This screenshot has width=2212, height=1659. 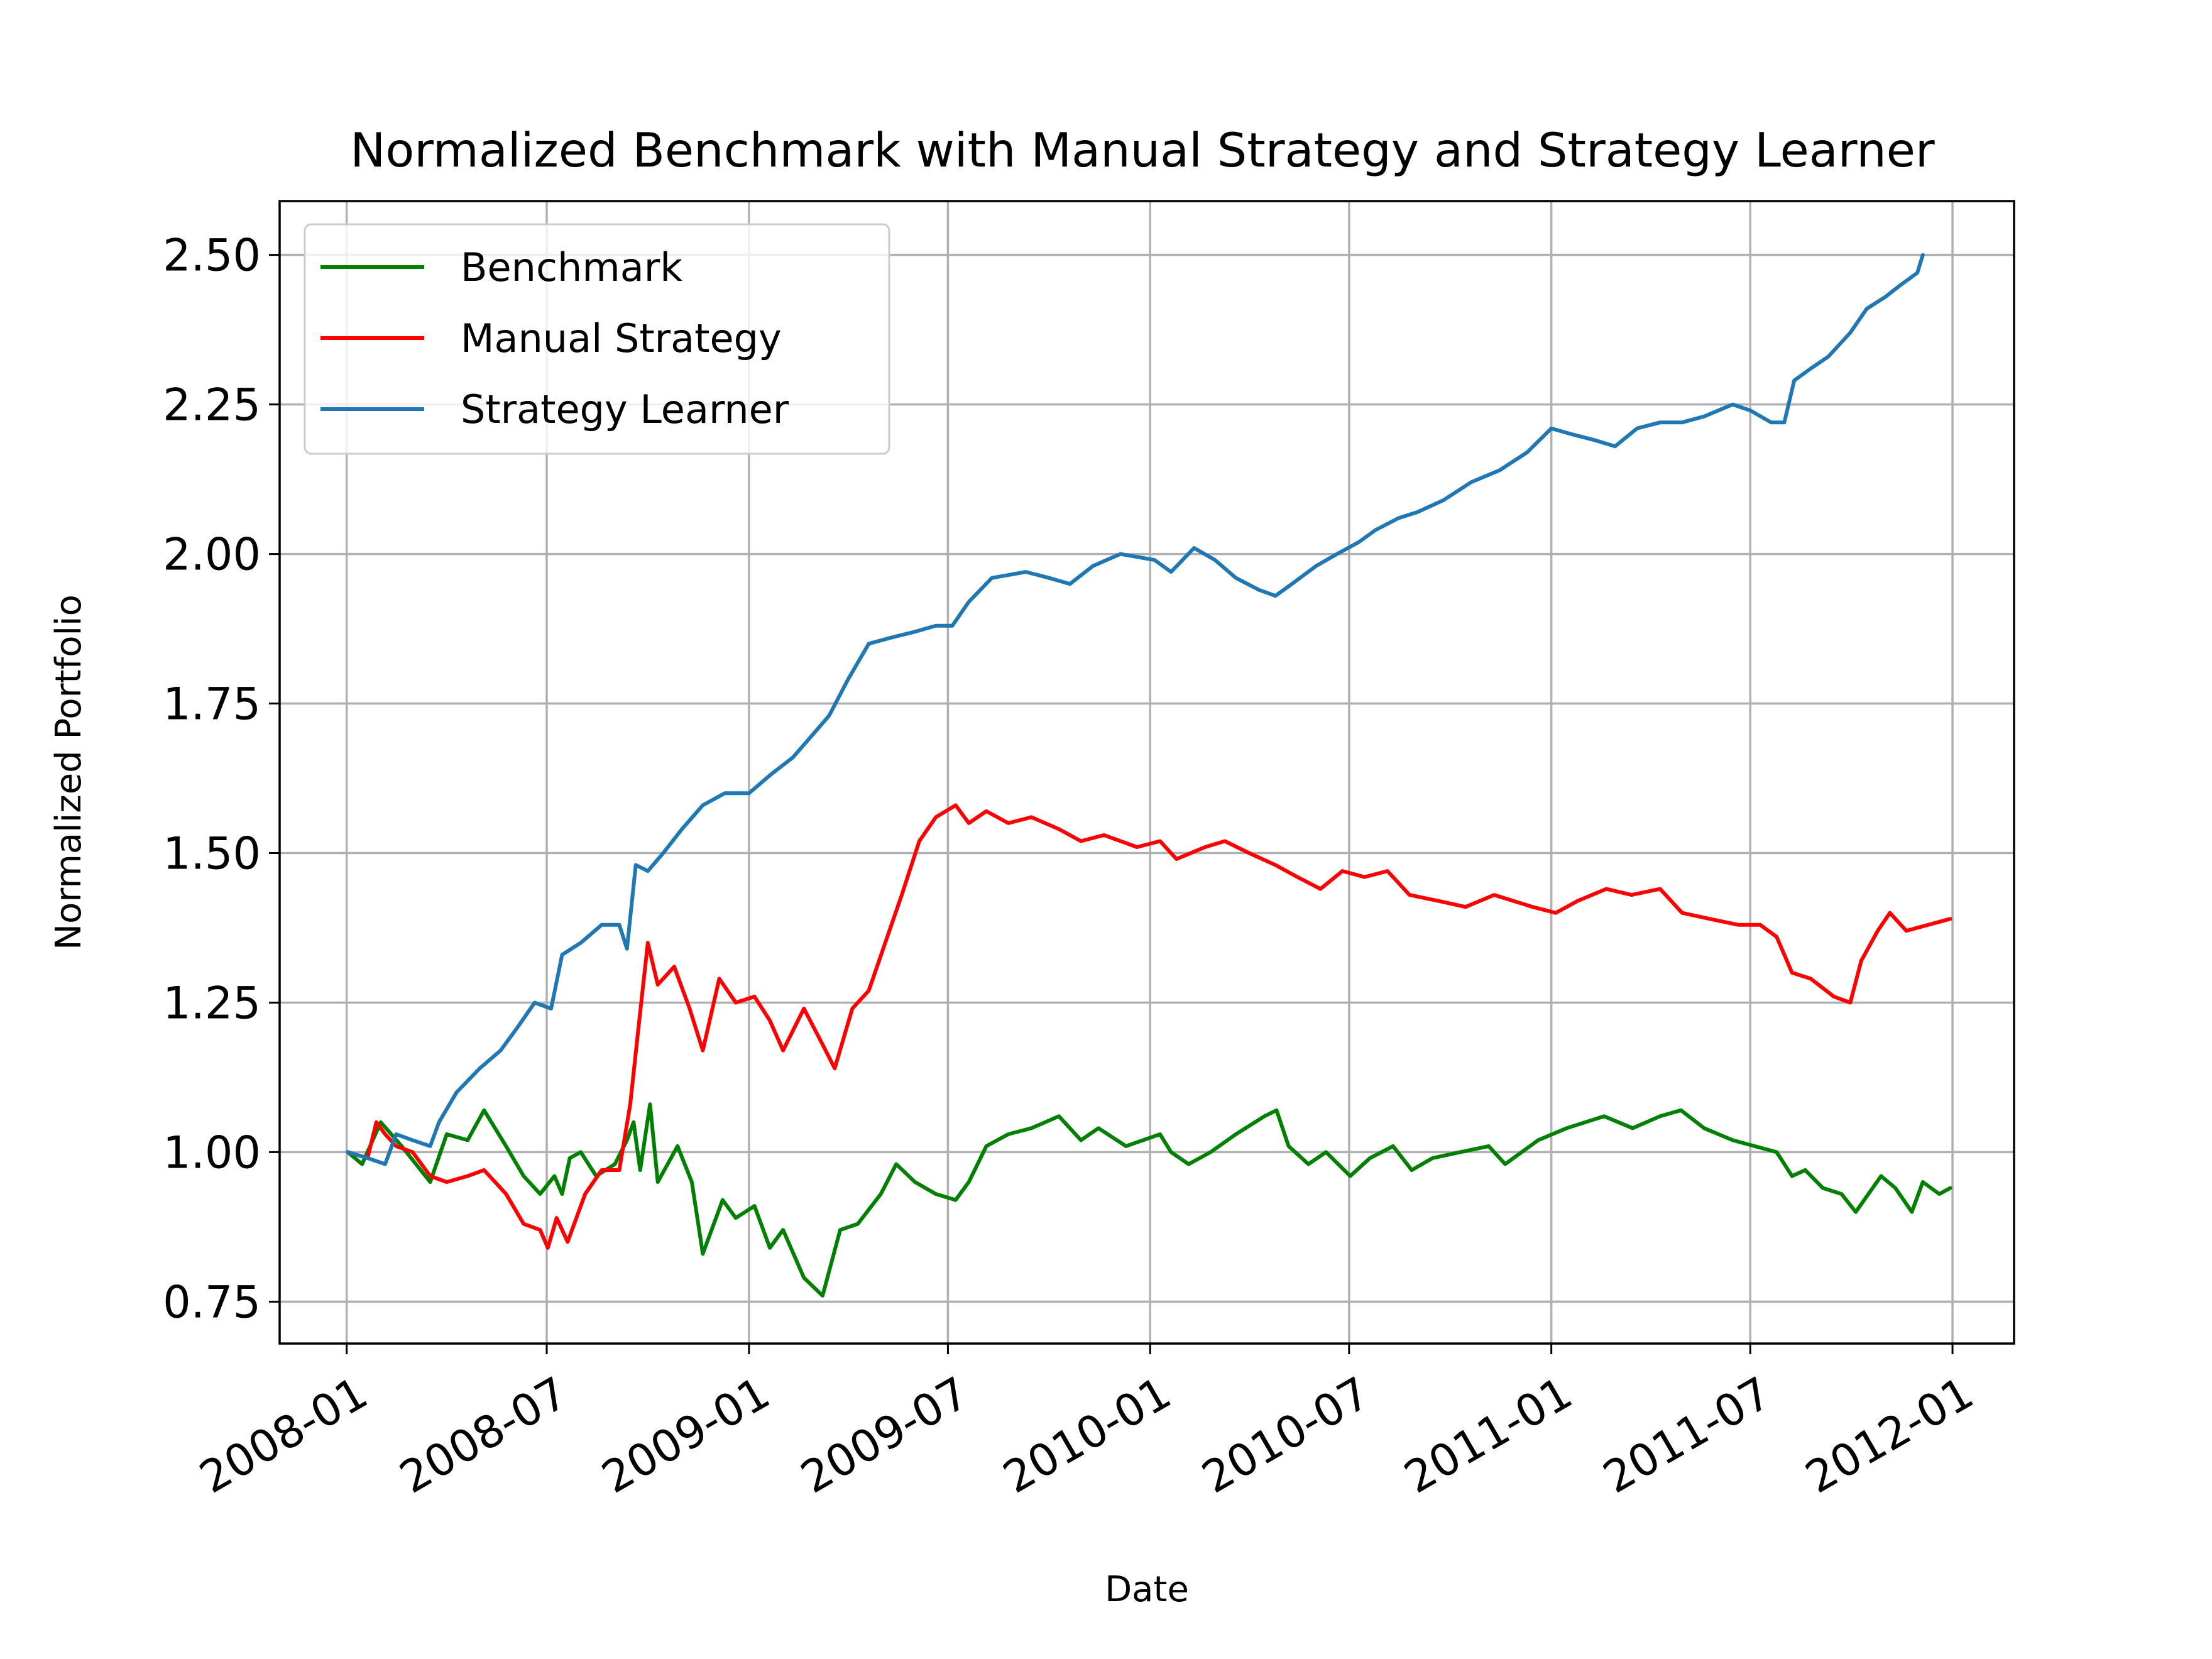 What do you see at coordinates (212, 704) in the screenshot?
I see `y-tick-label: 1.75` at bounding box center [212, 704].